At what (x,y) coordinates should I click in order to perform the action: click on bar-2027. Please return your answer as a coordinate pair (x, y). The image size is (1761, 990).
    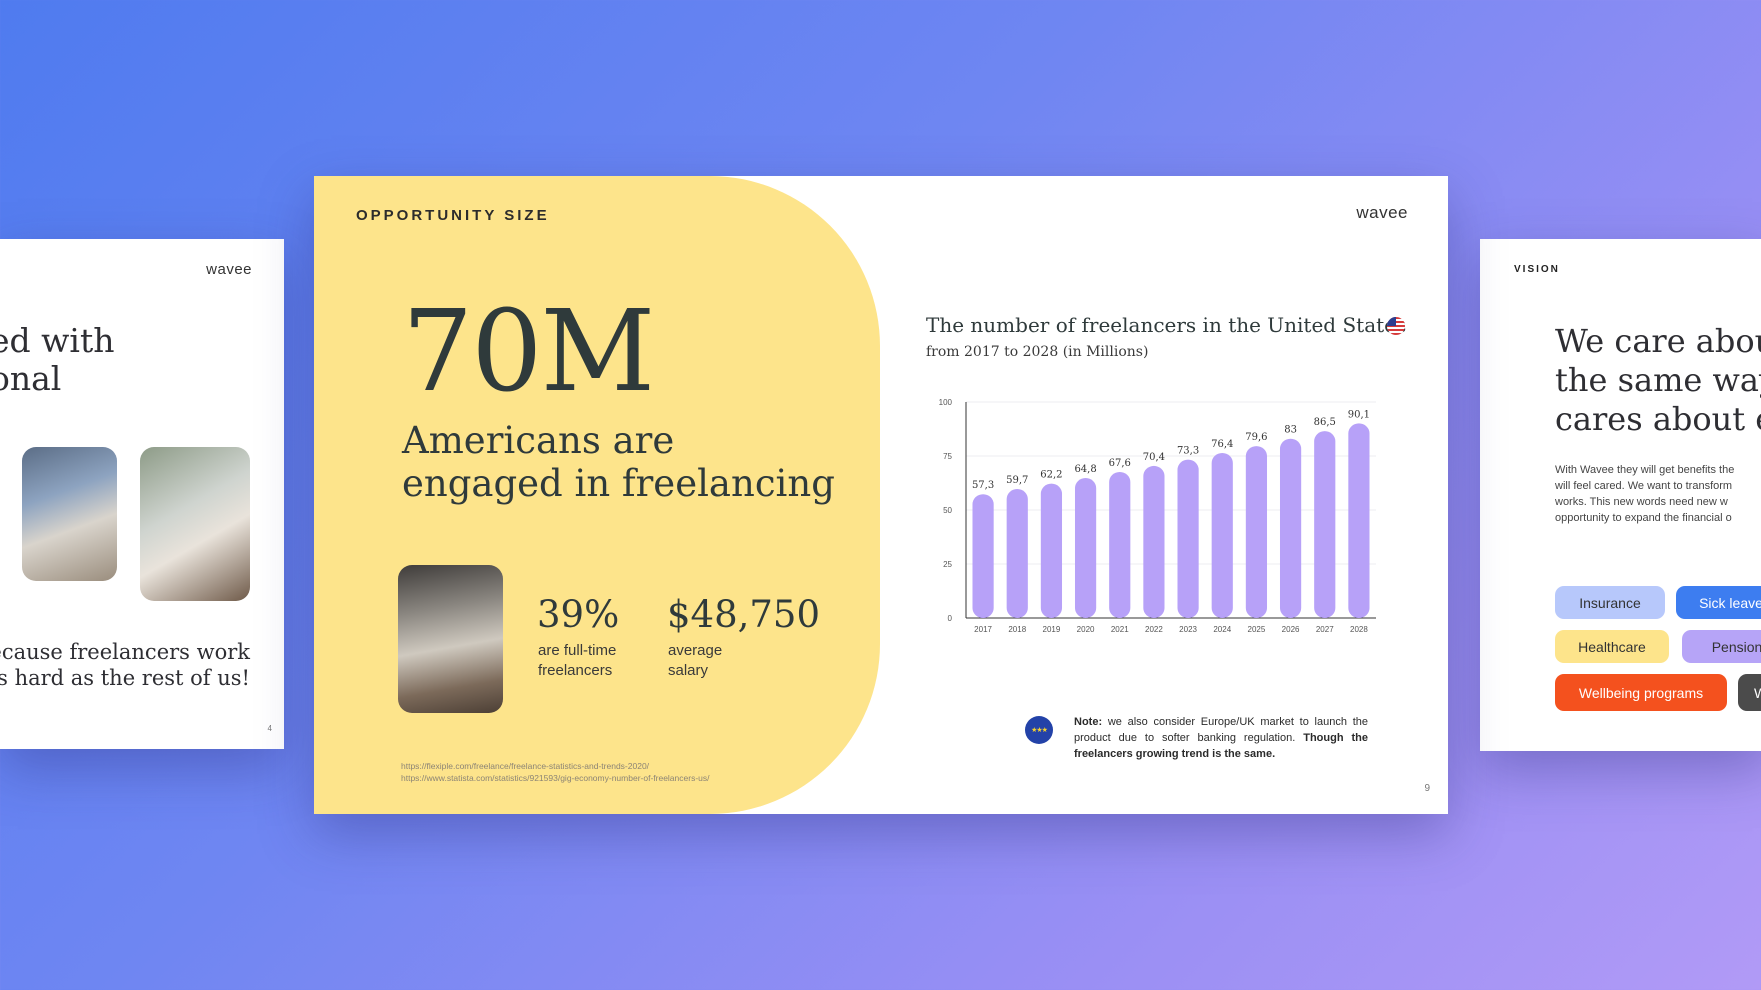
    Looking at the image, I should click on (1325, 524).